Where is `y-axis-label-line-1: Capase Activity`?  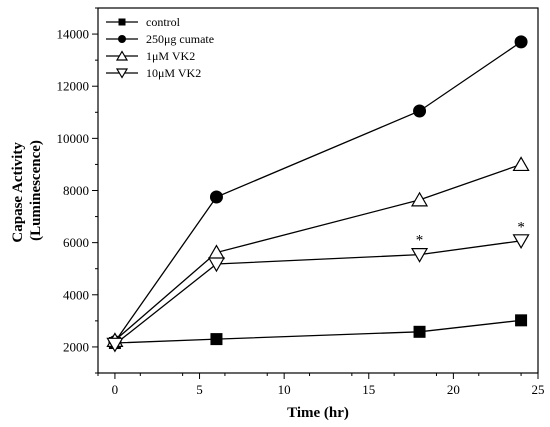
y-axis-label-line-1: Capase Activity is located at coordinates (18, 192).